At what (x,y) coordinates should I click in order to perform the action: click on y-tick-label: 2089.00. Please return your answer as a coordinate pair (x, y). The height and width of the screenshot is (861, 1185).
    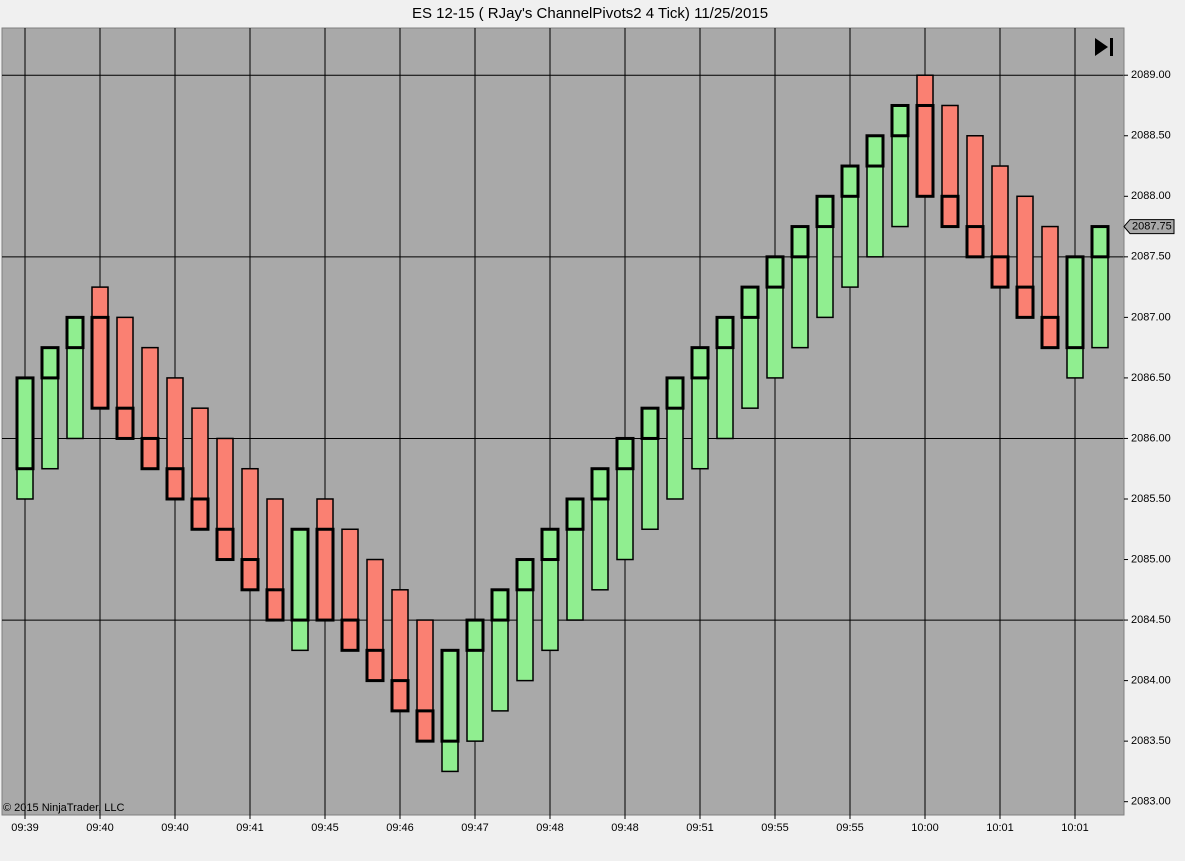
    Looking at the image, I should click on (1151, 75).